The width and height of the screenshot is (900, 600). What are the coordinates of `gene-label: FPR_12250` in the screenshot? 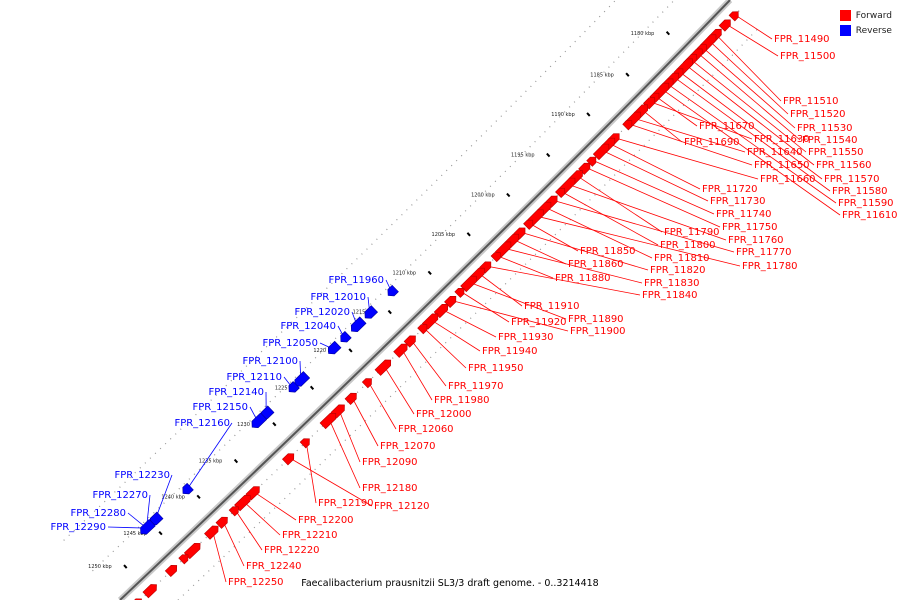 It's located at (256, 582).